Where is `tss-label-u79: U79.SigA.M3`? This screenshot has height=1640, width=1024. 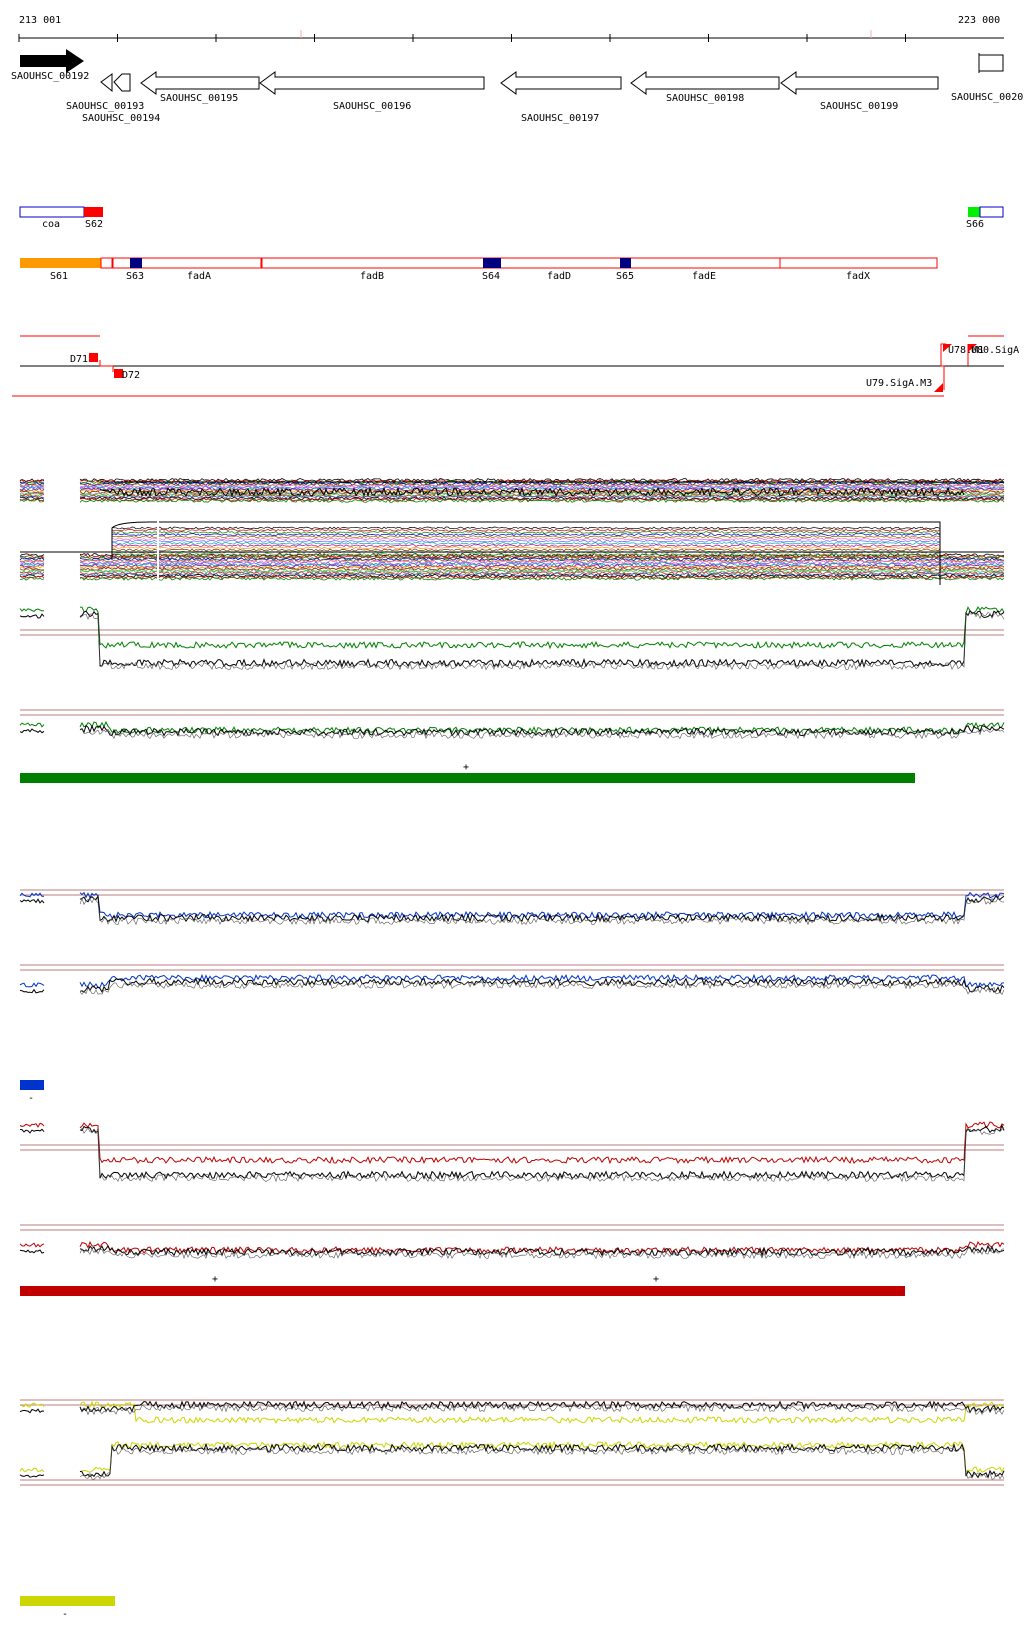 tss-label-u79: U79.SigA.M3 is located at coordinates (899, 383).